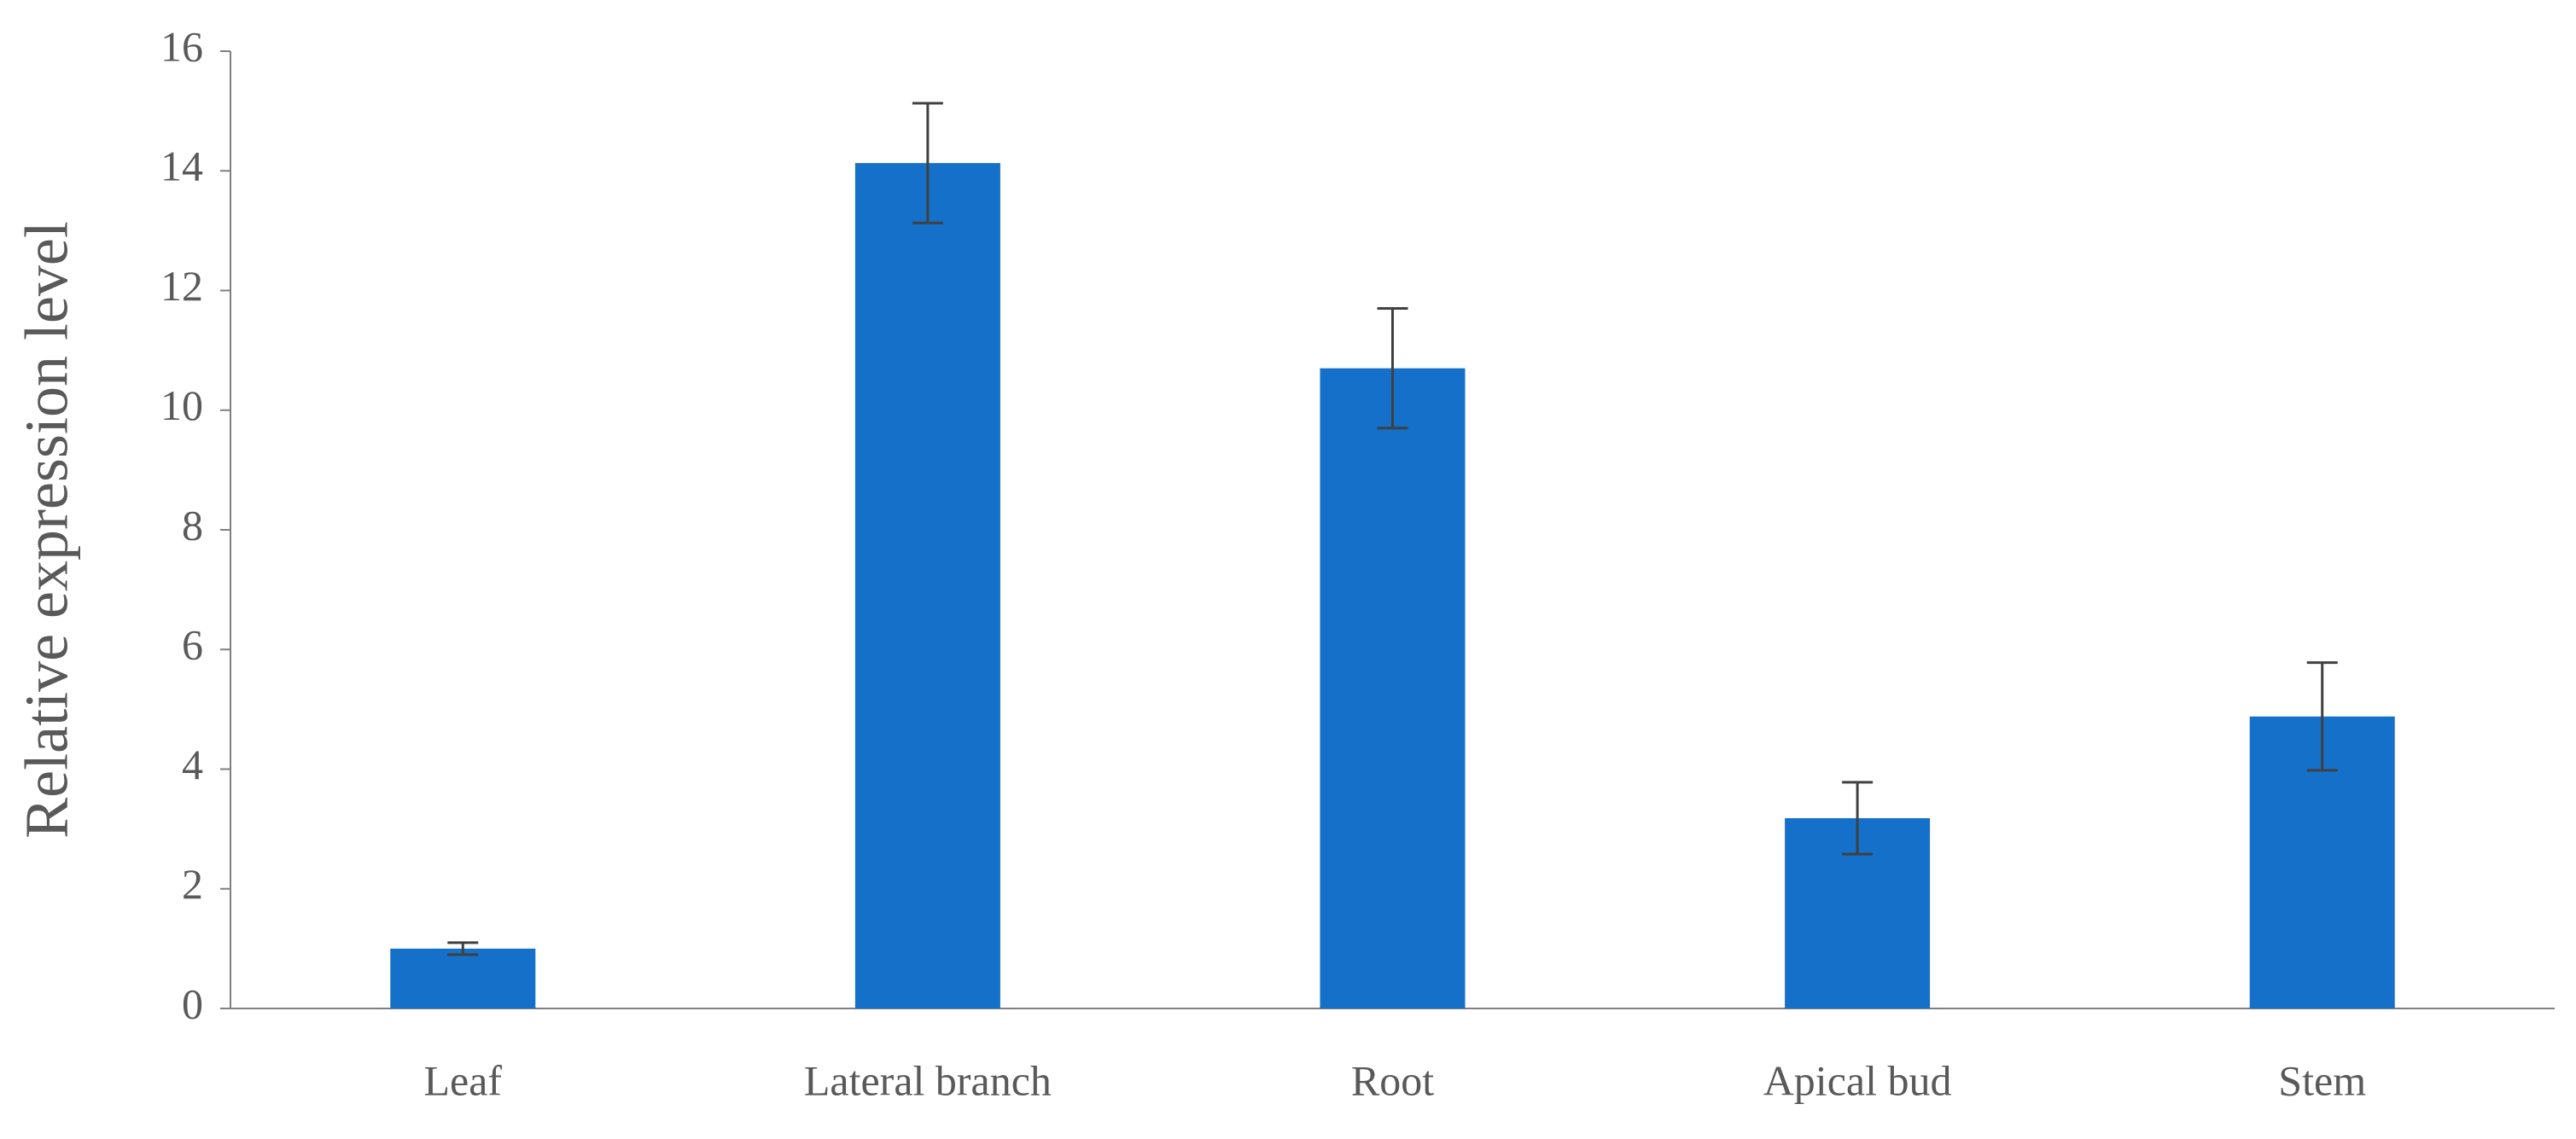  I want to click on x-tick-label: Apical bud, so click(1857, 1080).